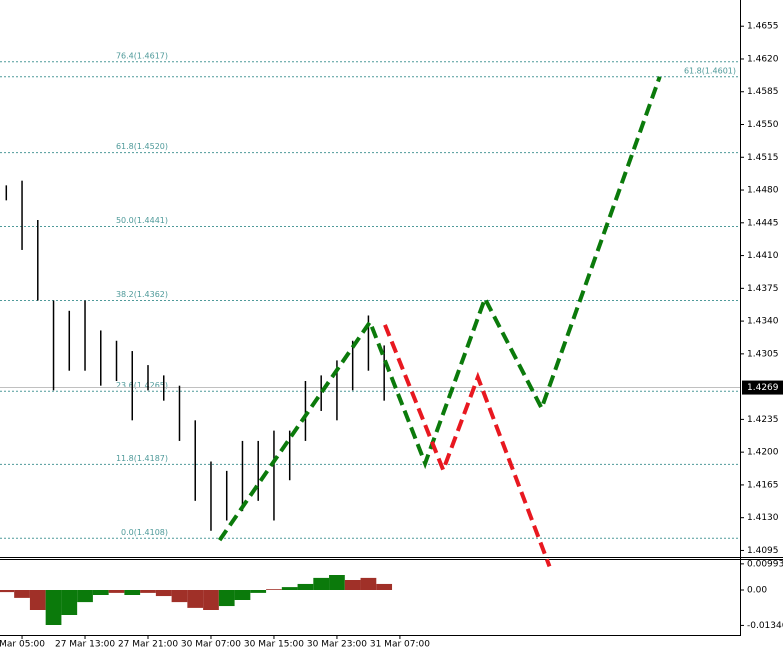 This screenshot has width=783, height=651. What do you see at coordinates (85, 645) in the screenshot?
I see `x-tick-label: 27 Mar 13:00` at bounding box center [85, 645].